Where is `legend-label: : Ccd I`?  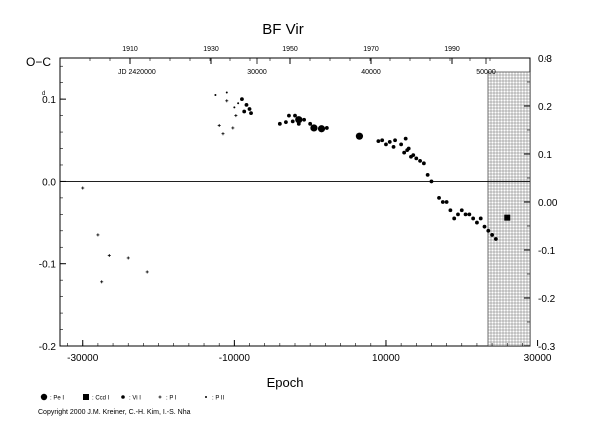 legend-label: : Ccd I is located at coordinates (101, 399).